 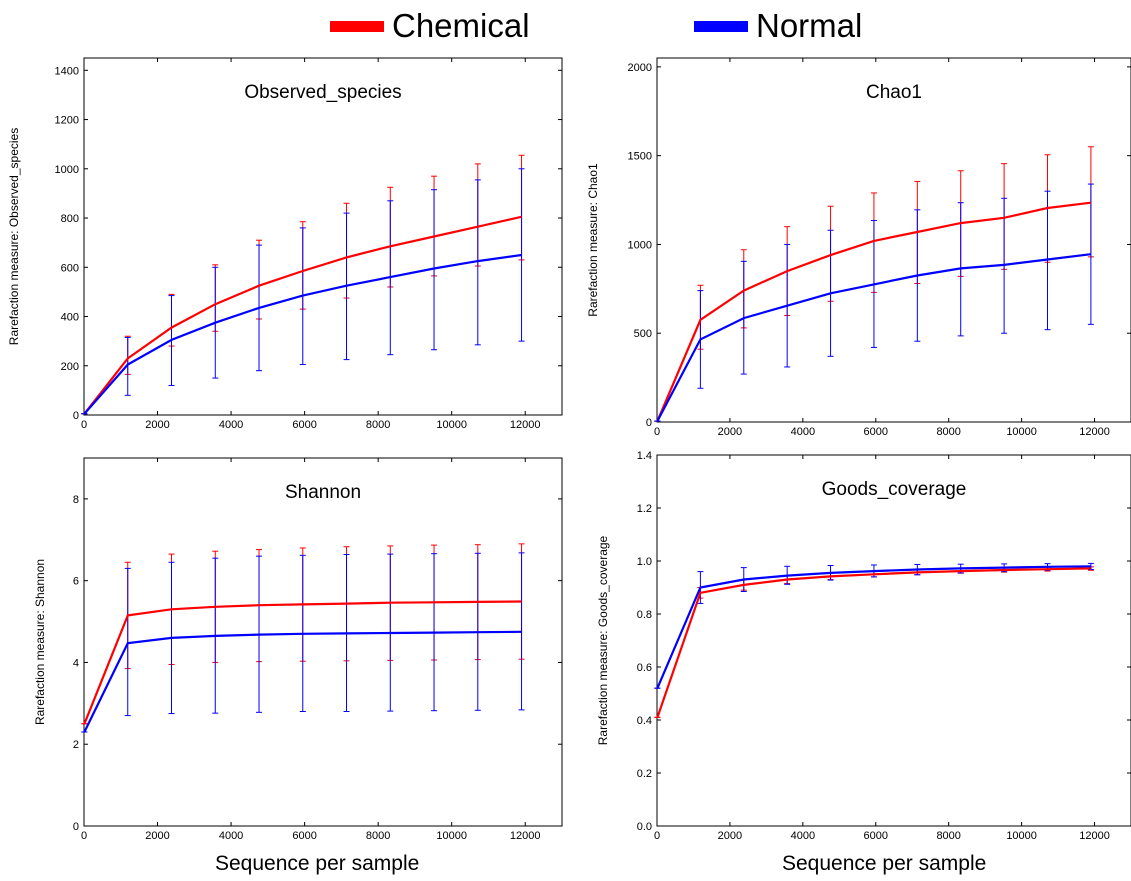 I want to click on y-tick-label: 6, so click(x=76, y=582).